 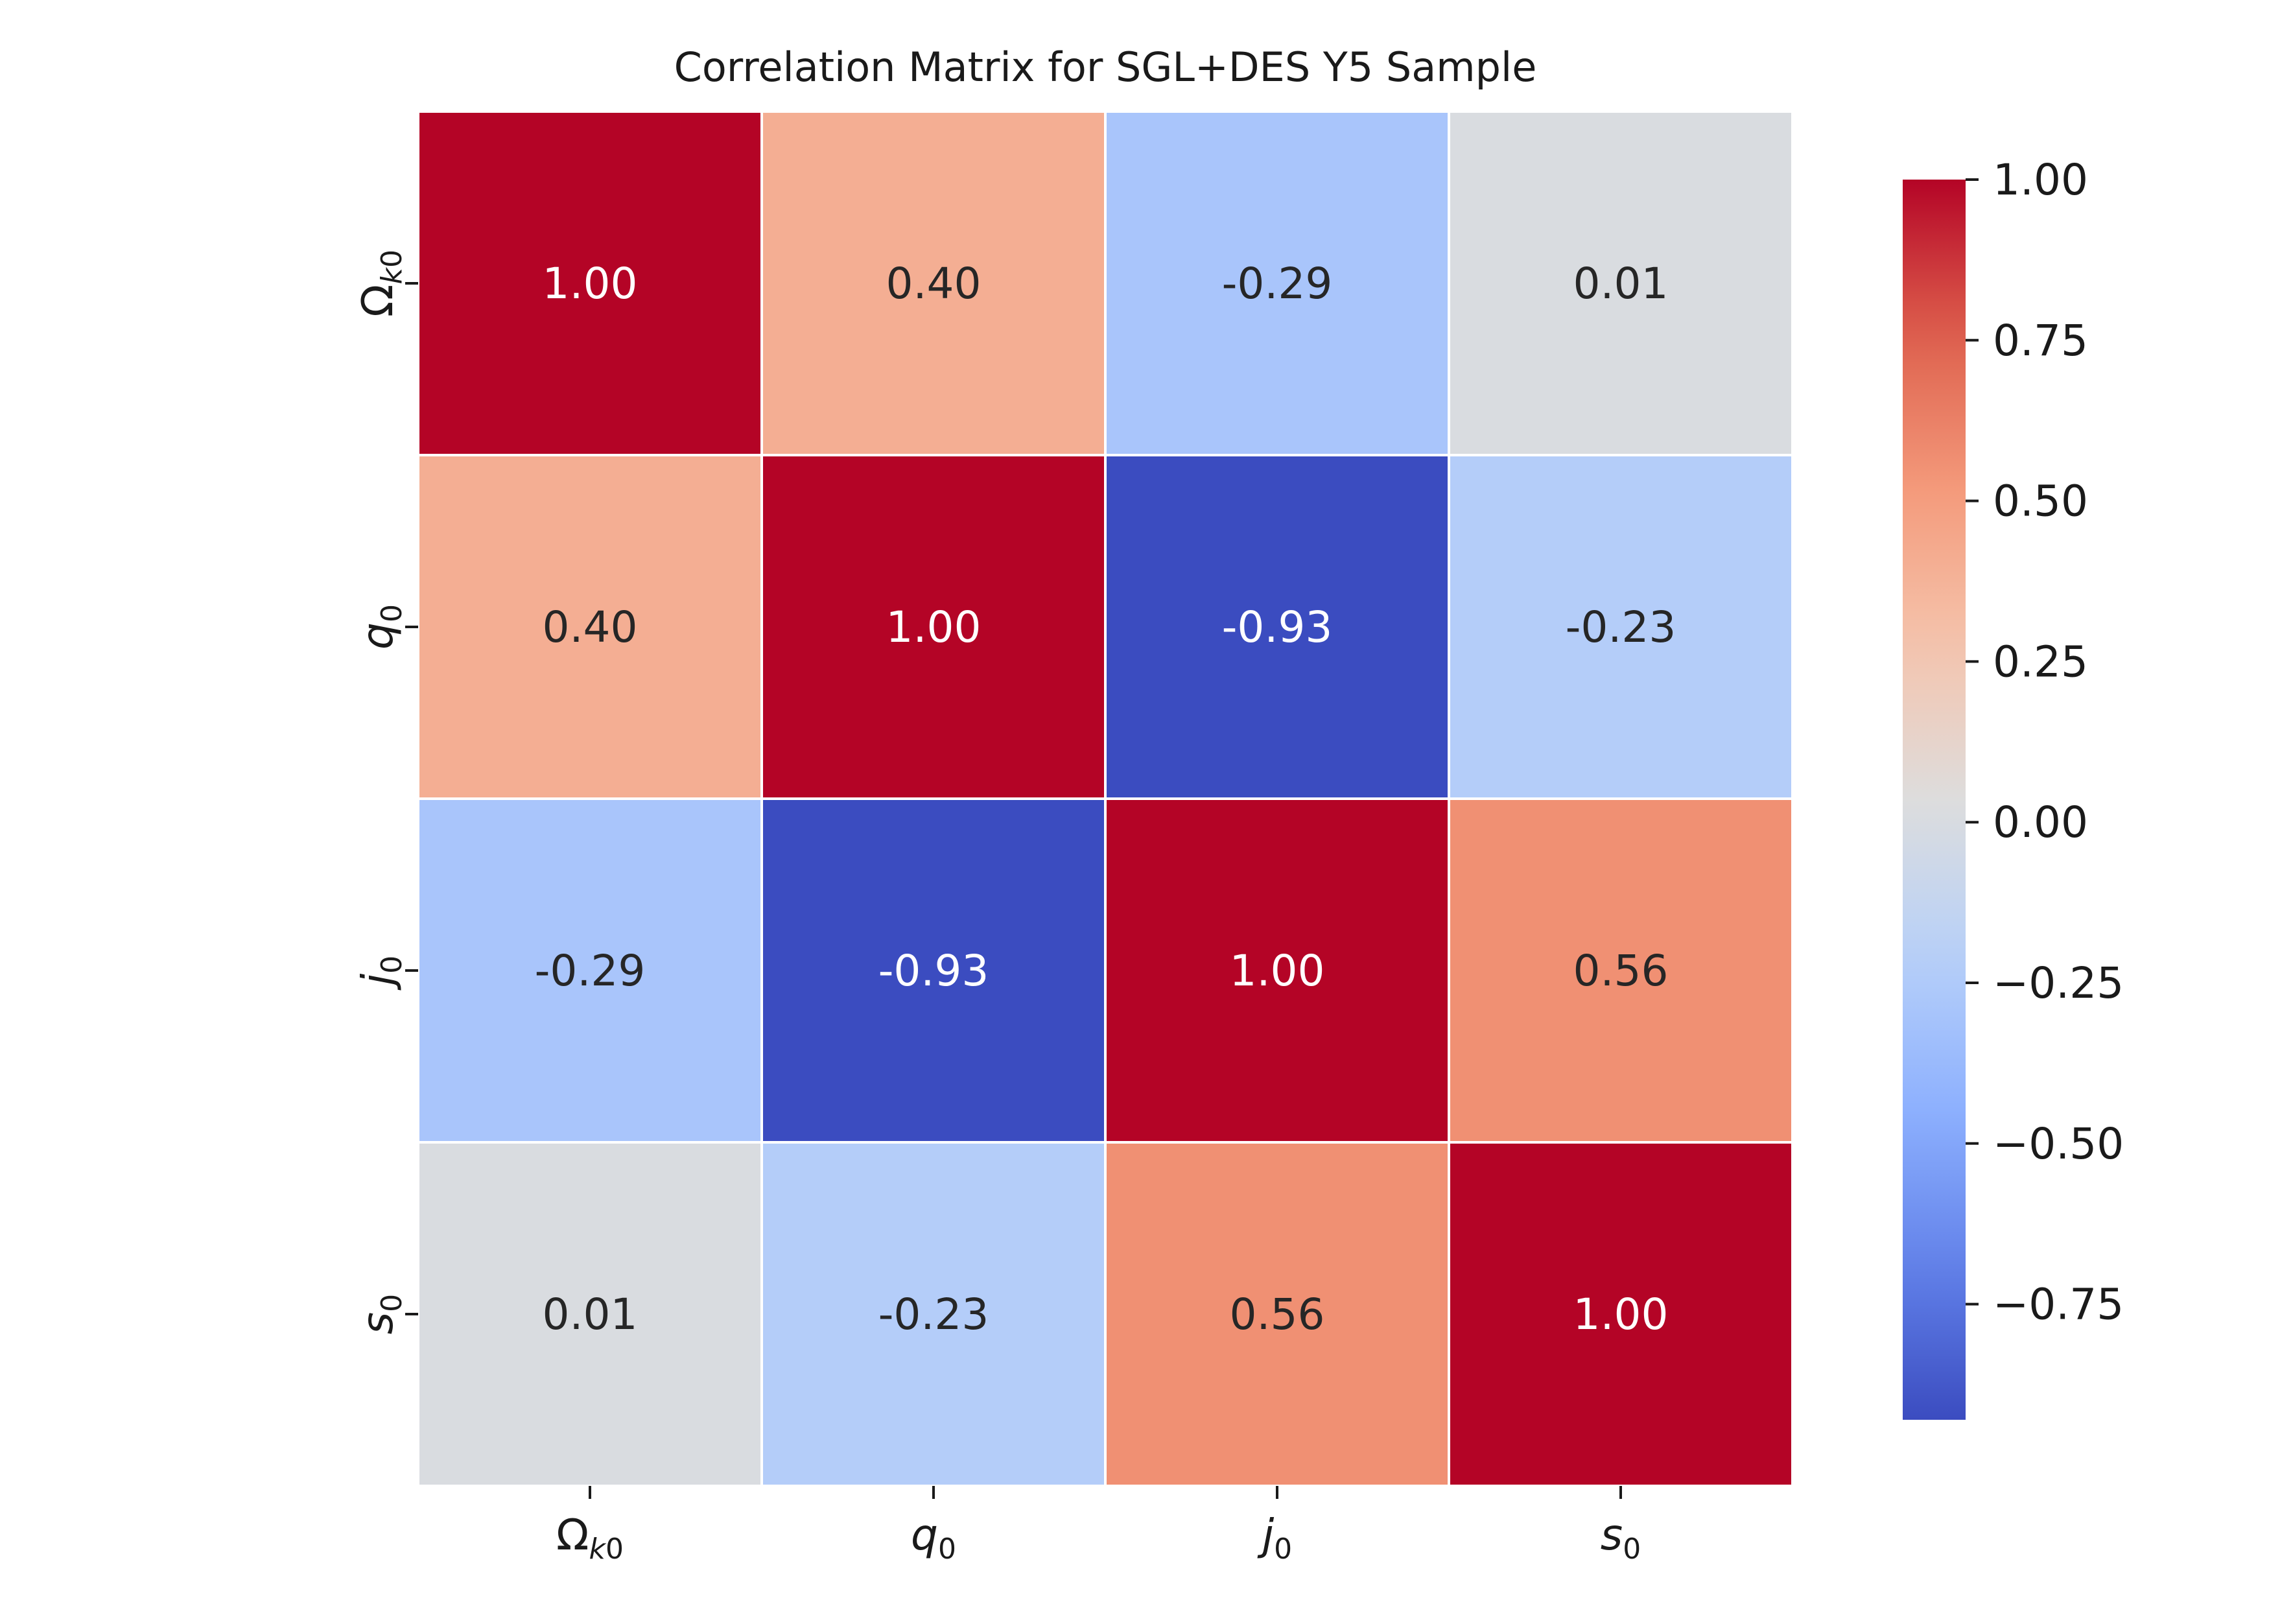 I want to click on colorbar-tick-label: −0.25, so click(x=2058, y=983).